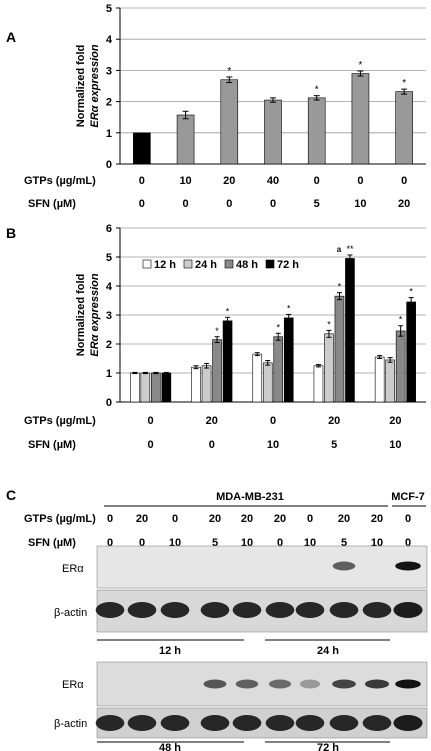  Describe the element at coordinates (376, 566) in the screenshot. I see `blot-era-top-bands` at that location.